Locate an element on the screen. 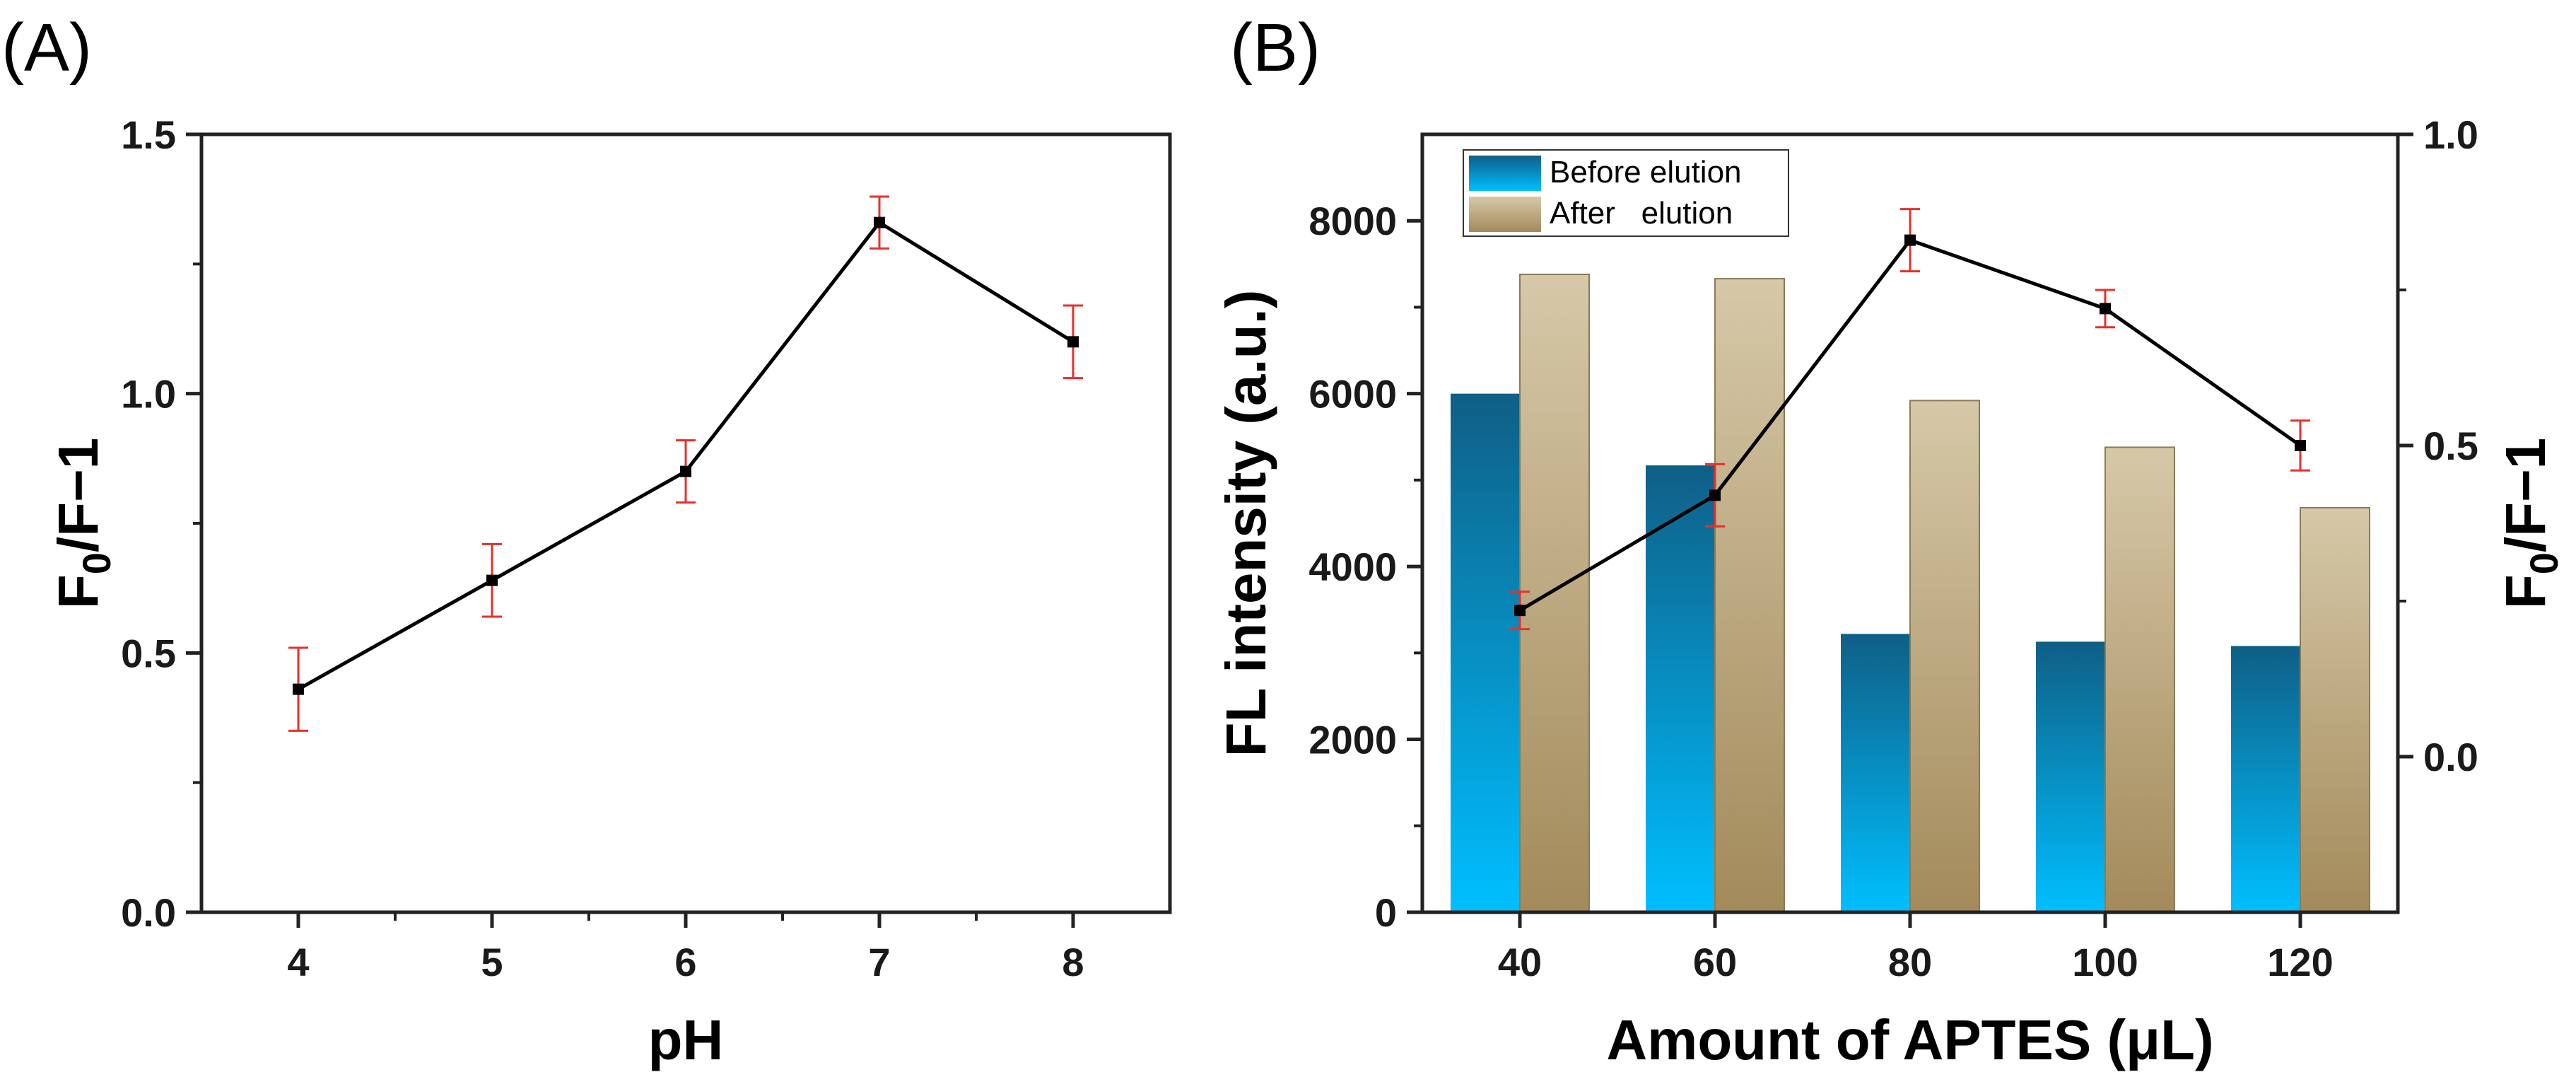 The height and width of the screenshot is (1077, 2576). y-tick-label-a: 1.0 is located at coordinates (149, 394).